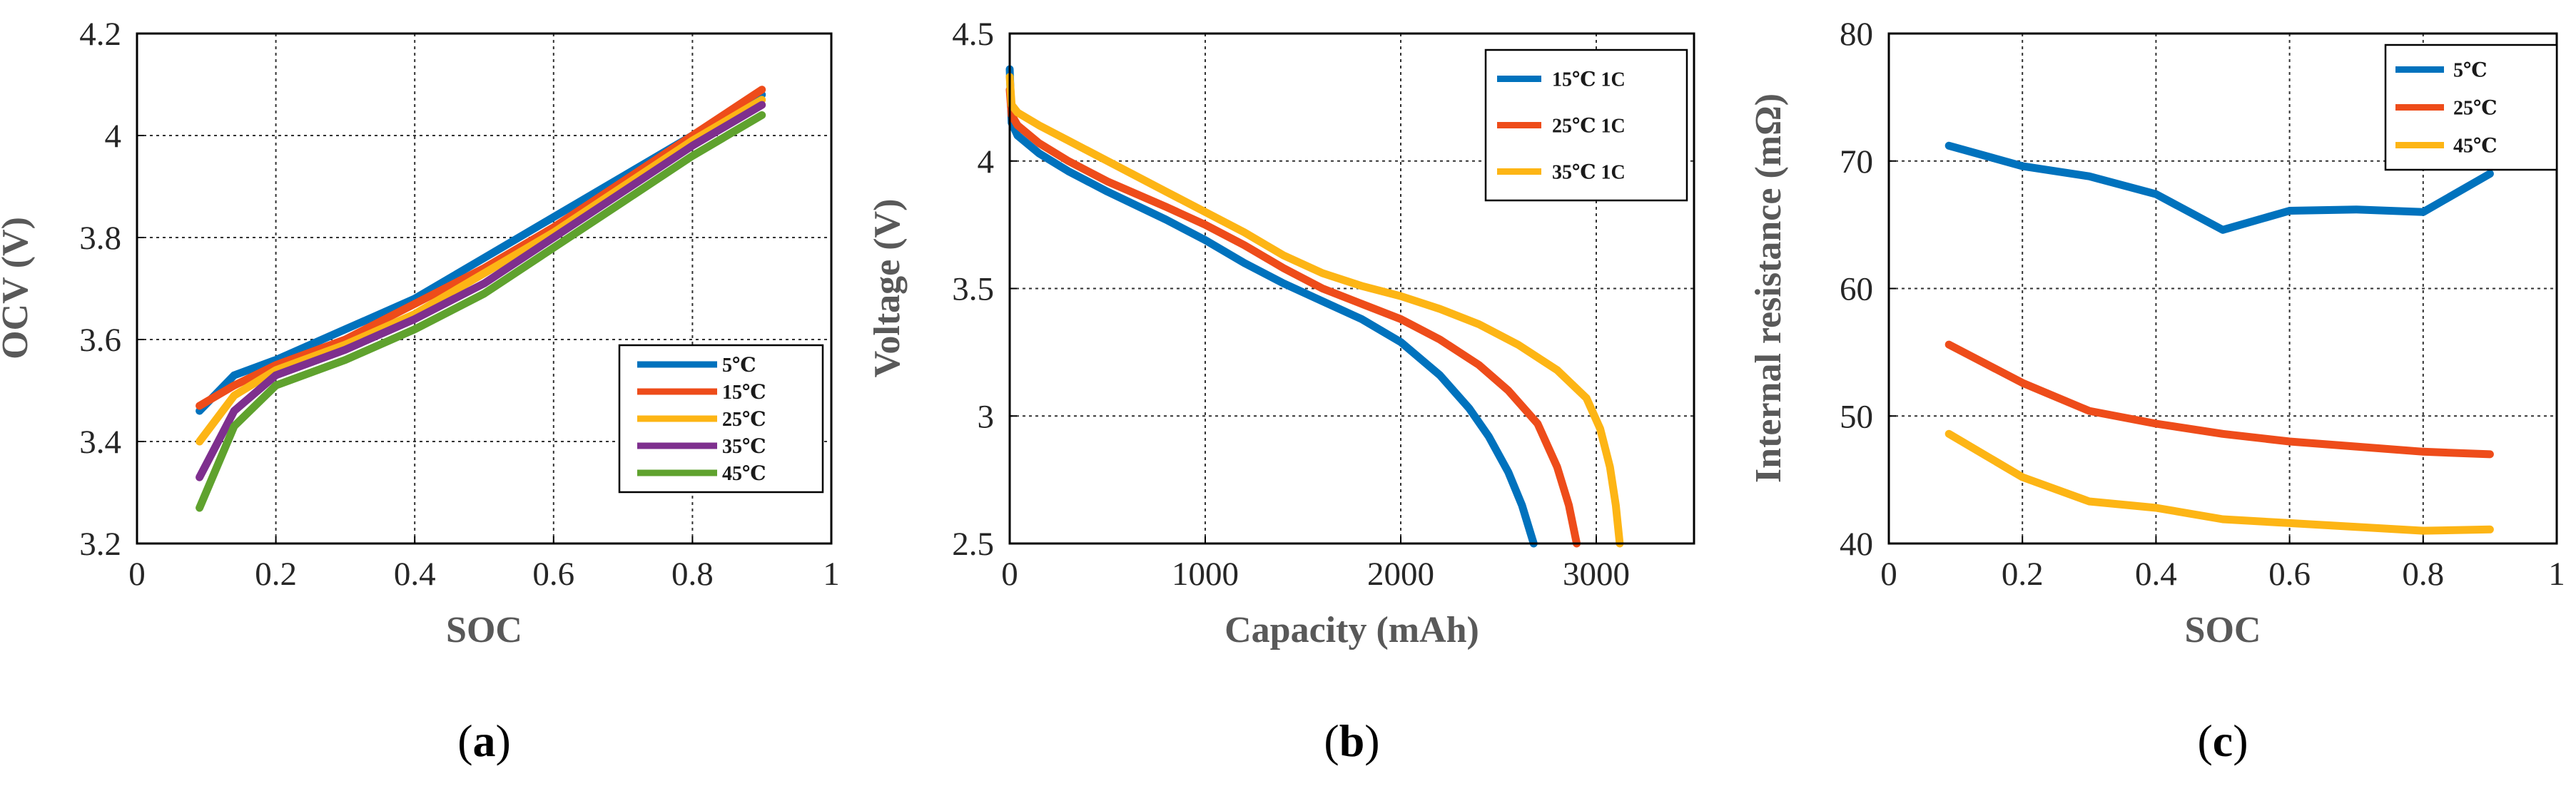  Describe the element at coordinates (1400, 574) in the screenshot. I see `x-tick-label: 2000` at that location.